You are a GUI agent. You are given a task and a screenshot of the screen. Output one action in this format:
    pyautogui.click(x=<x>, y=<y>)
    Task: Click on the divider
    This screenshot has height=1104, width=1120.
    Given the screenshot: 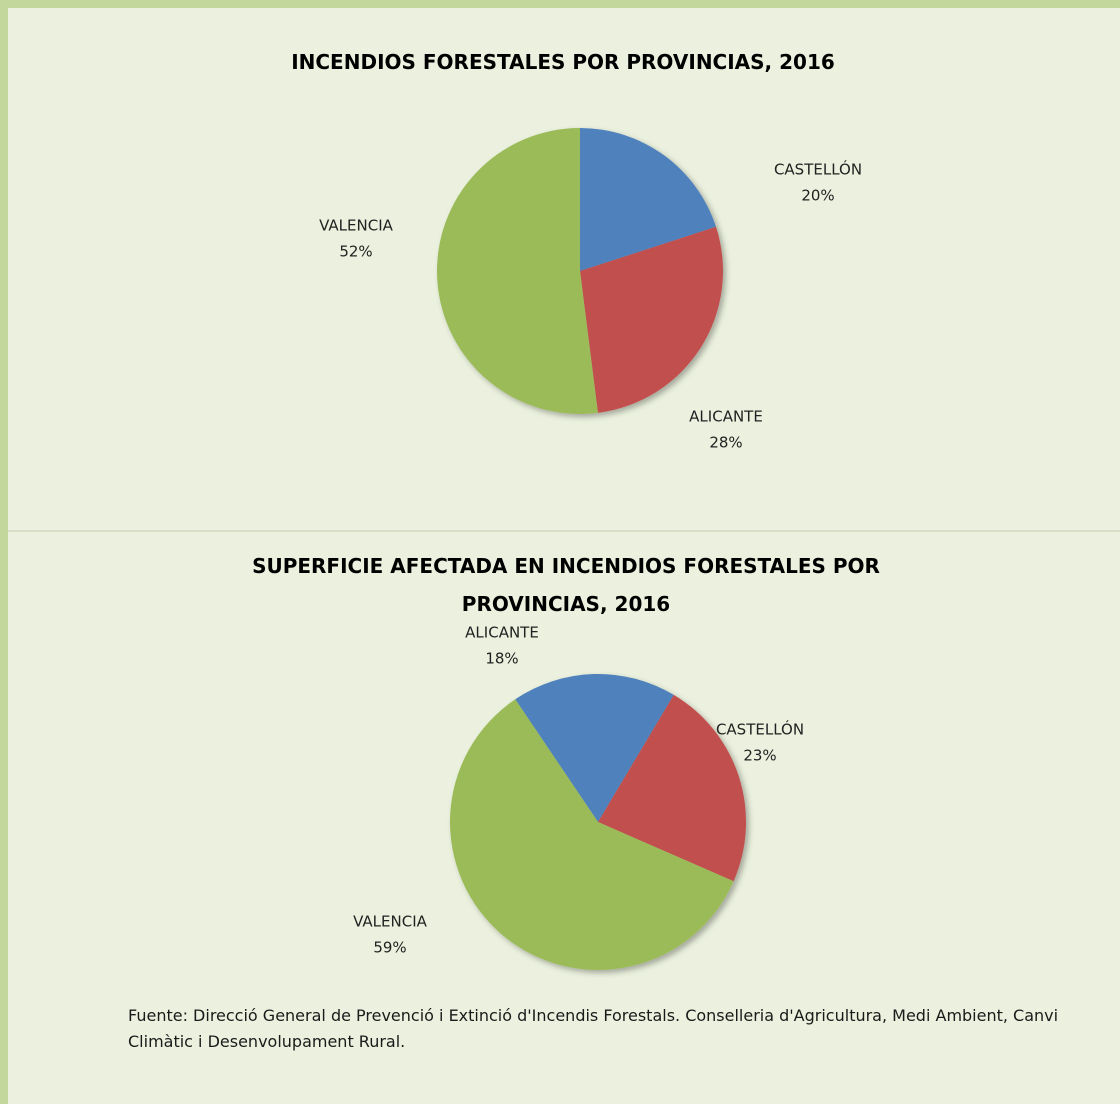 What is the action you would take?
    pyautogui.click(x=564, y=531)
    